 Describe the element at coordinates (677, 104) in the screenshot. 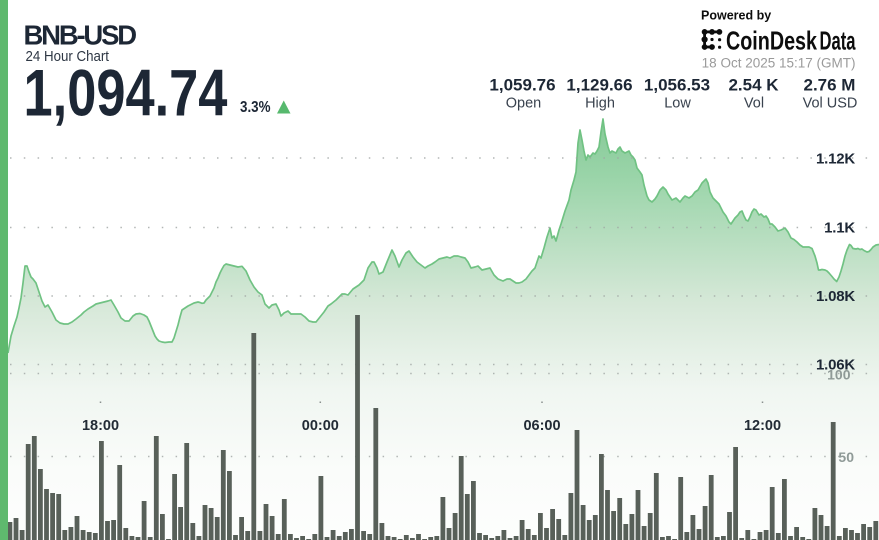

I see `svg-text: Low` at that location.